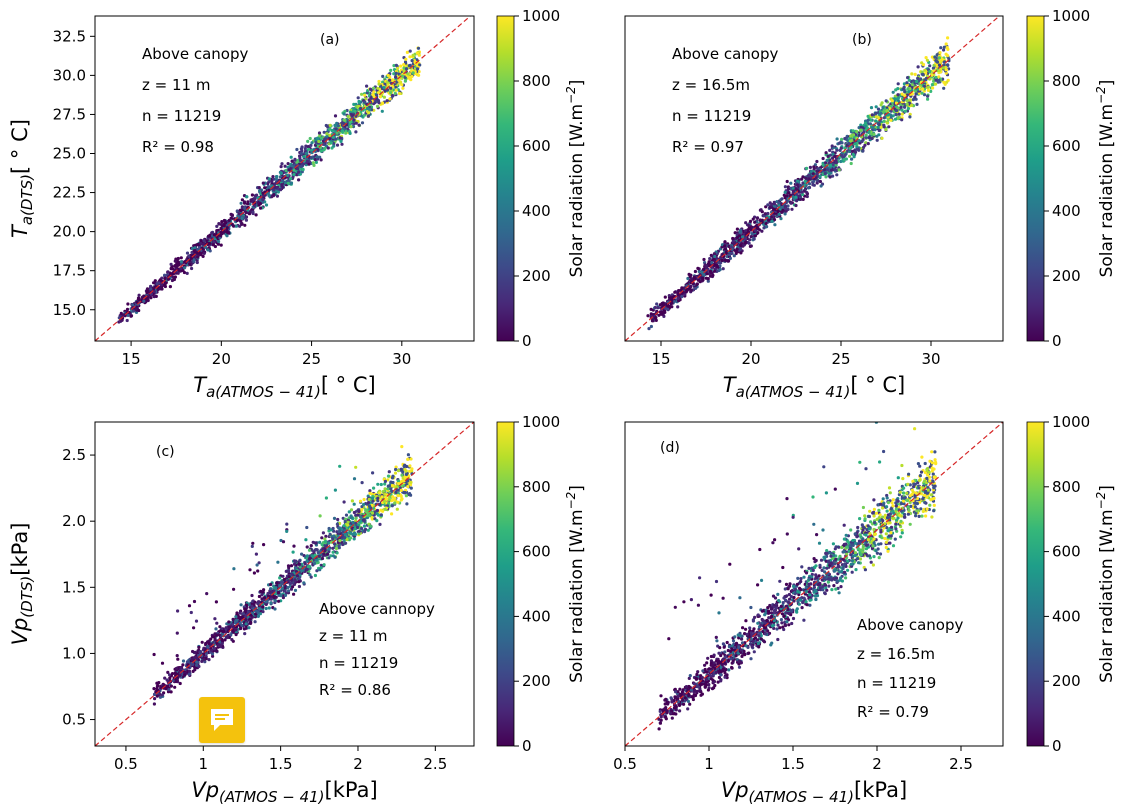 This screenshot has height=806, width=1124. What do you see at coordinates (725, 54) in the screenshot?
I see `annotation-text: Above canopy` at bounding box center [725, 54].